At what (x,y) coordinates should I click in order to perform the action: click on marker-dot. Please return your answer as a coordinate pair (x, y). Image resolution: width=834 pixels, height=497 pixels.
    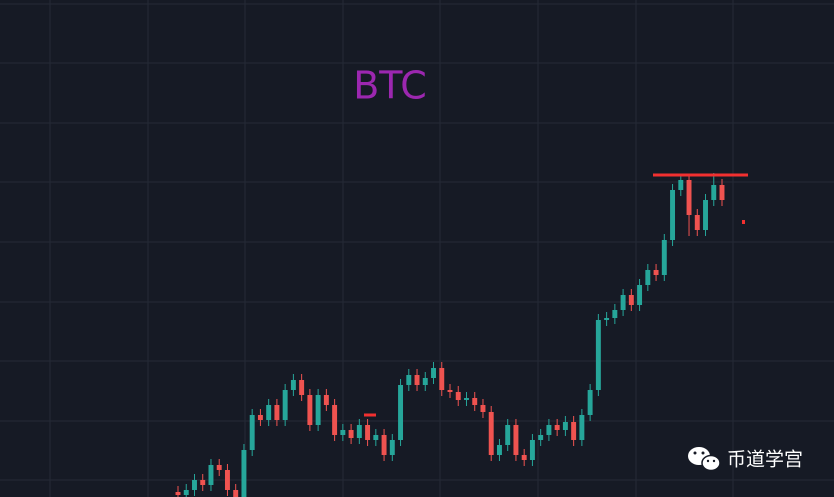
    Looking at the image, I should click on (743, 222).